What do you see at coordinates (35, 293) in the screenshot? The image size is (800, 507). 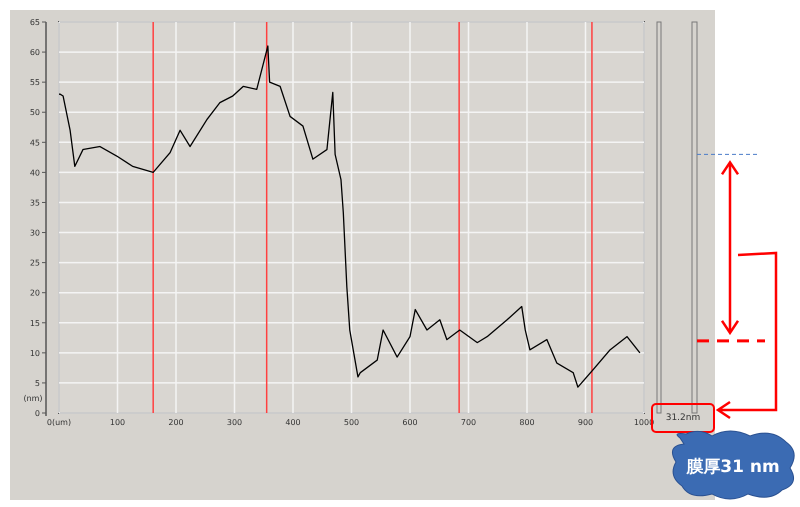 I see `y-tick-label: 20` at bounding box center [35, 293].